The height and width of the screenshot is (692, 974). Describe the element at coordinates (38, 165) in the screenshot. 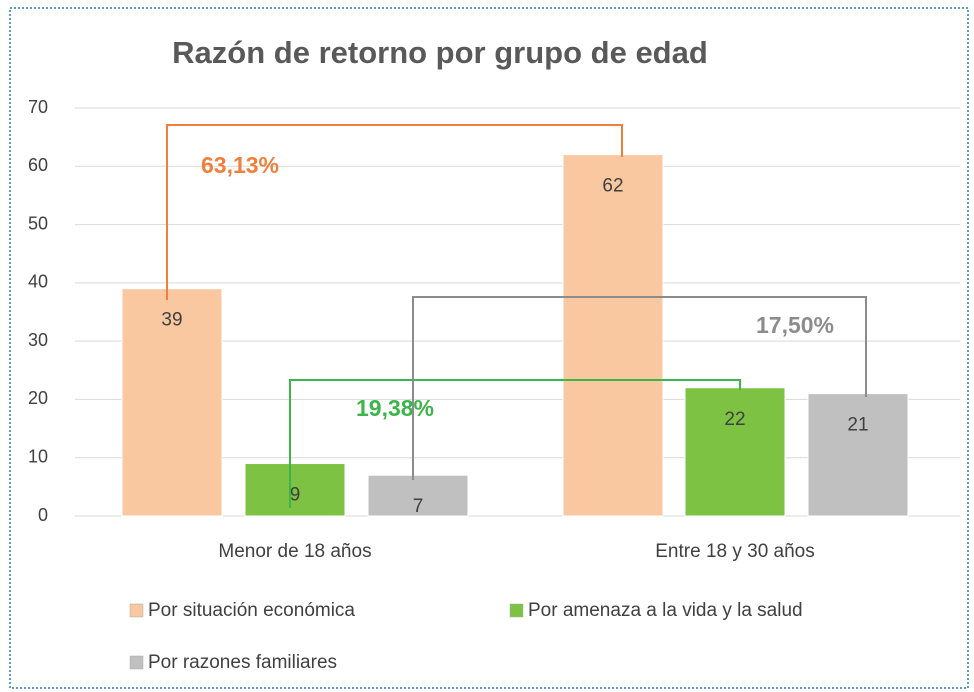

I see `y-tick-label: 60` at that location.